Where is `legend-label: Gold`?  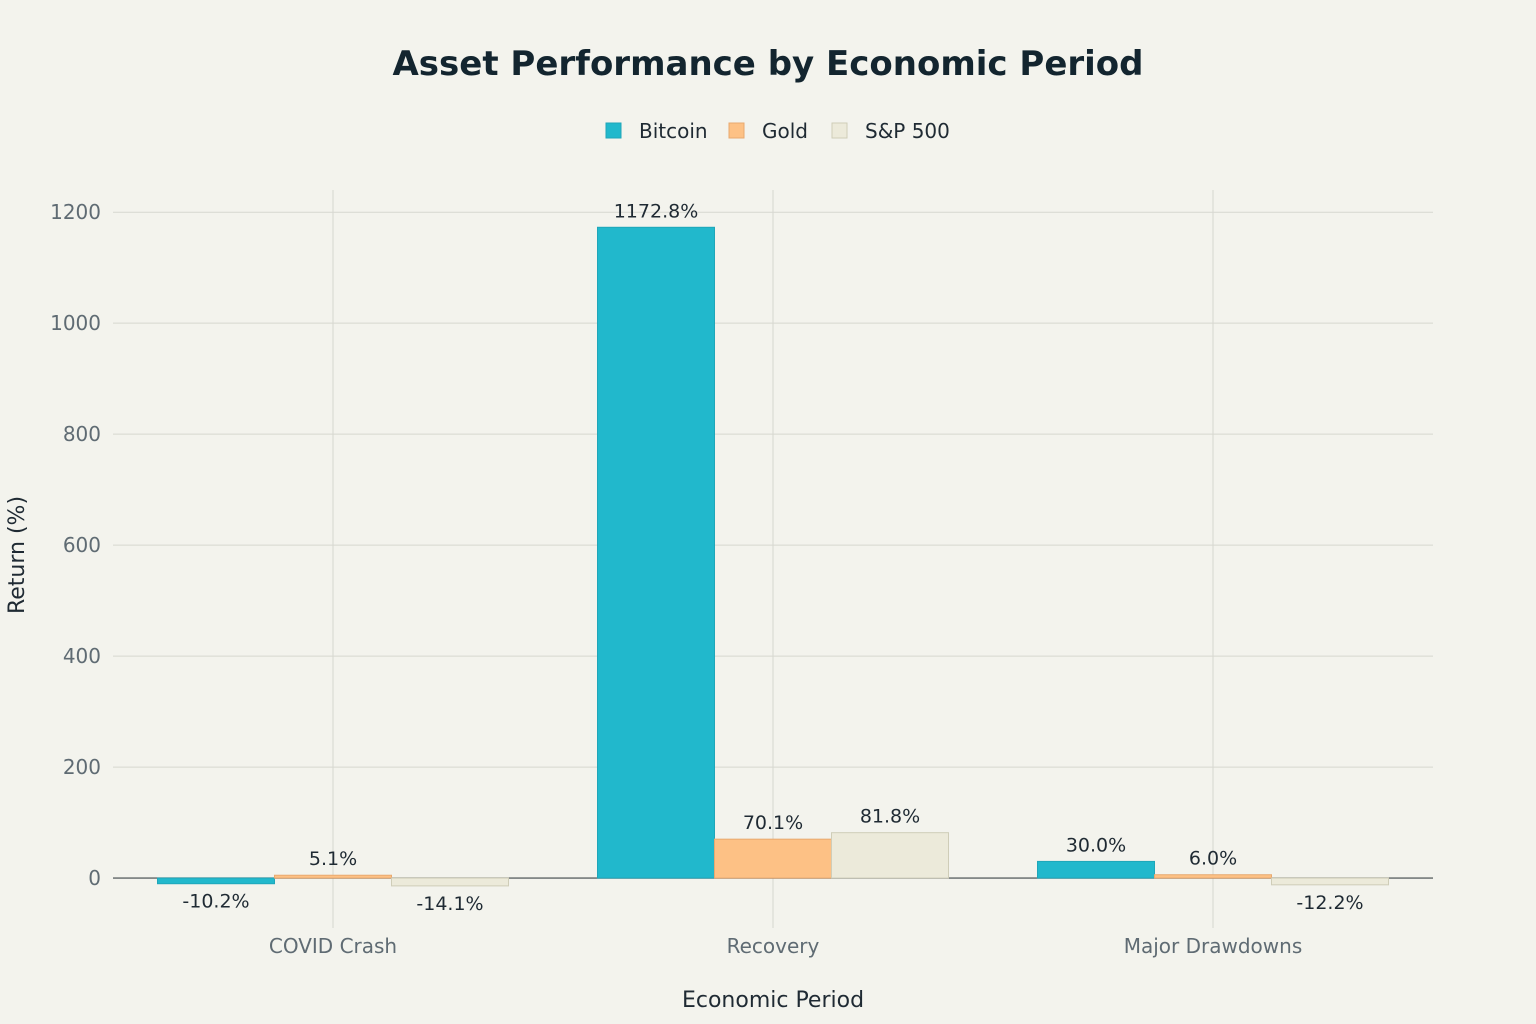 legend-label: Gold is located at coordinates (785, 131).